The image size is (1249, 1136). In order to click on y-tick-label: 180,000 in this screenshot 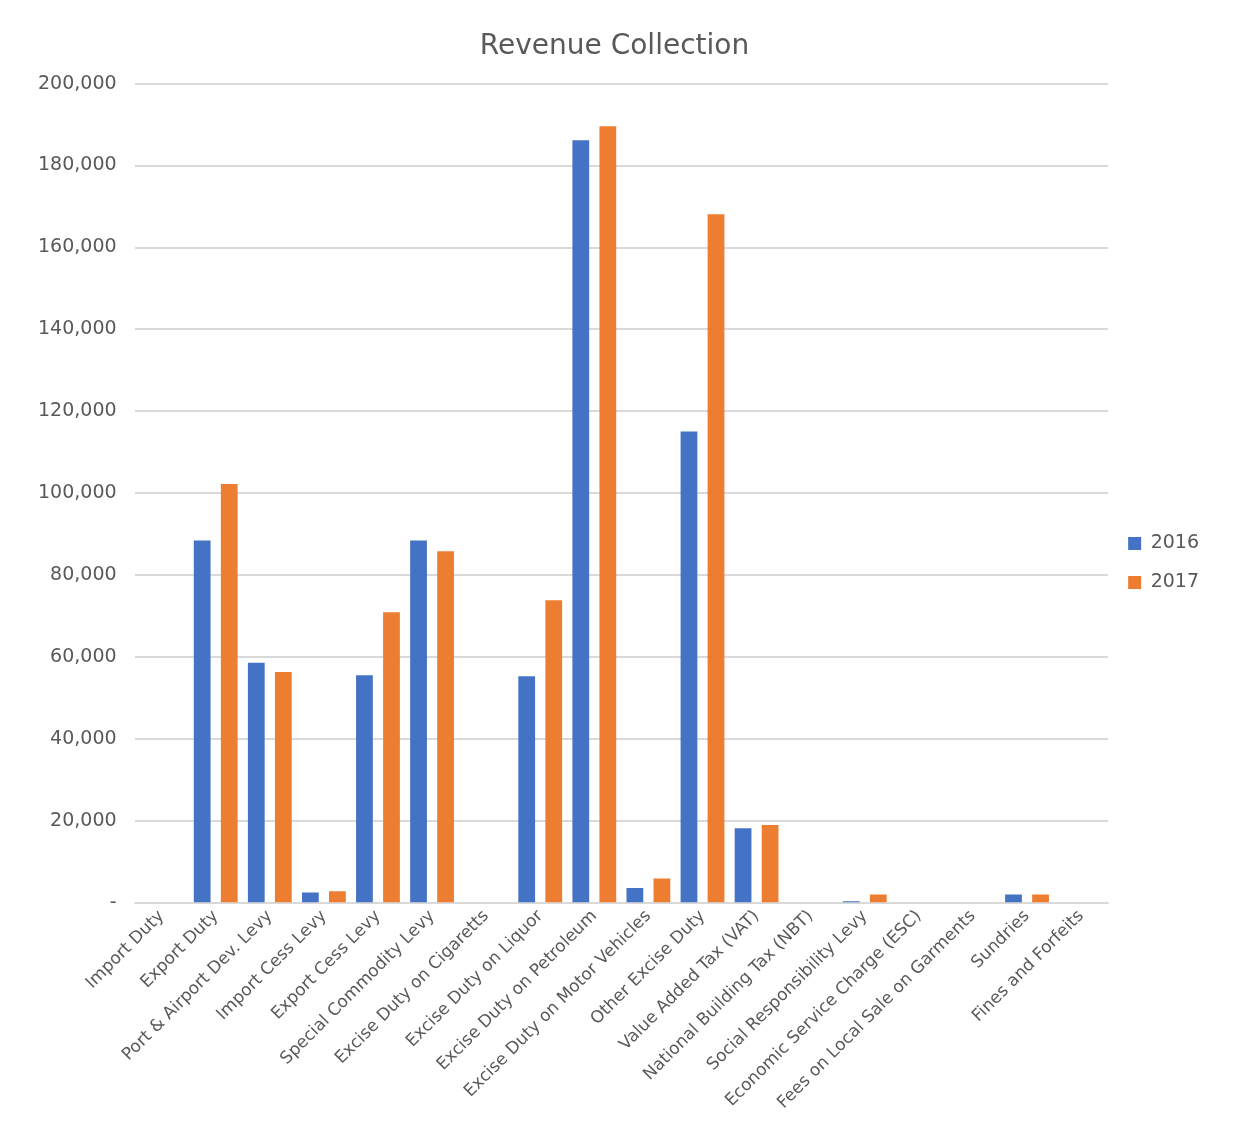, I will do `click(77, 163)`.